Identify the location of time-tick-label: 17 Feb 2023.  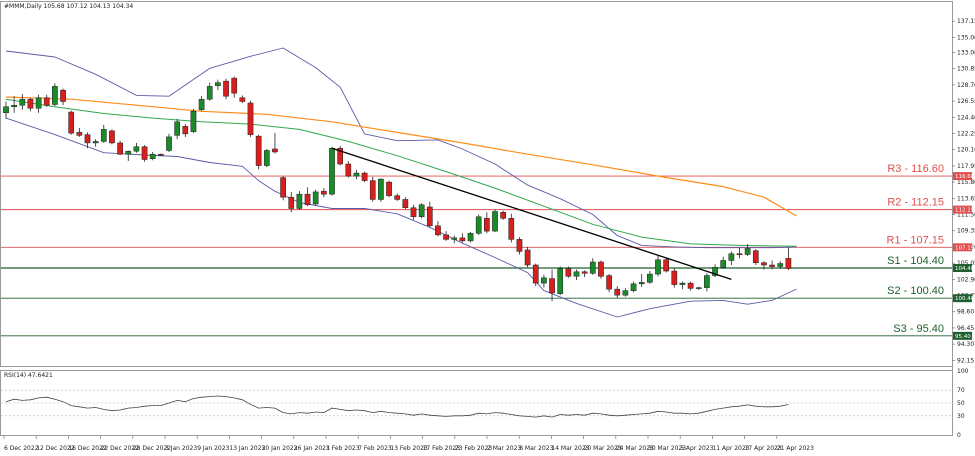
(442, 448).